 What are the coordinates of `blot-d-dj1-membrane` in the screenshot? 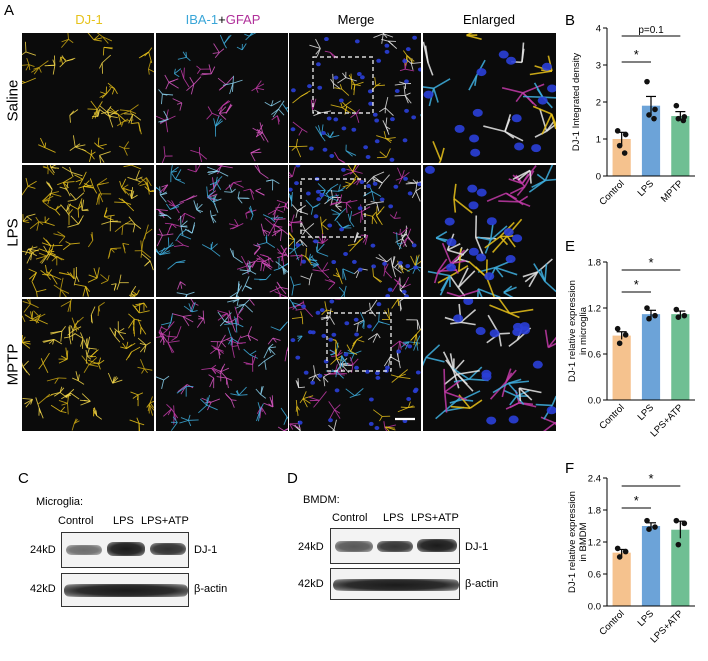 It's located at (395, 546).